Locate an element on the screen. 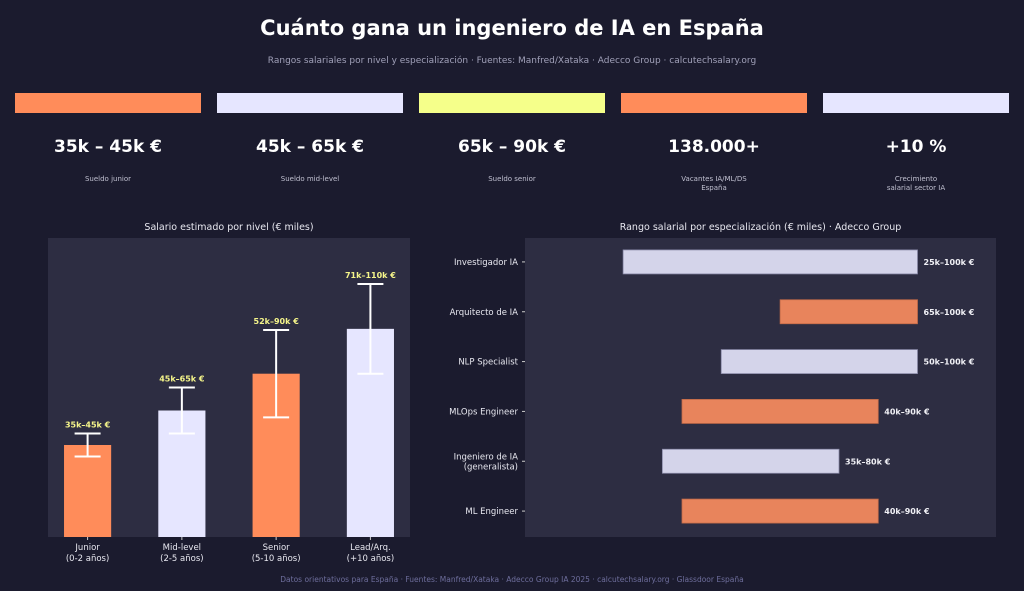 The image size is (1024, 591). kpi-value: 45k – 65k € is located at coordinates (309, 147).